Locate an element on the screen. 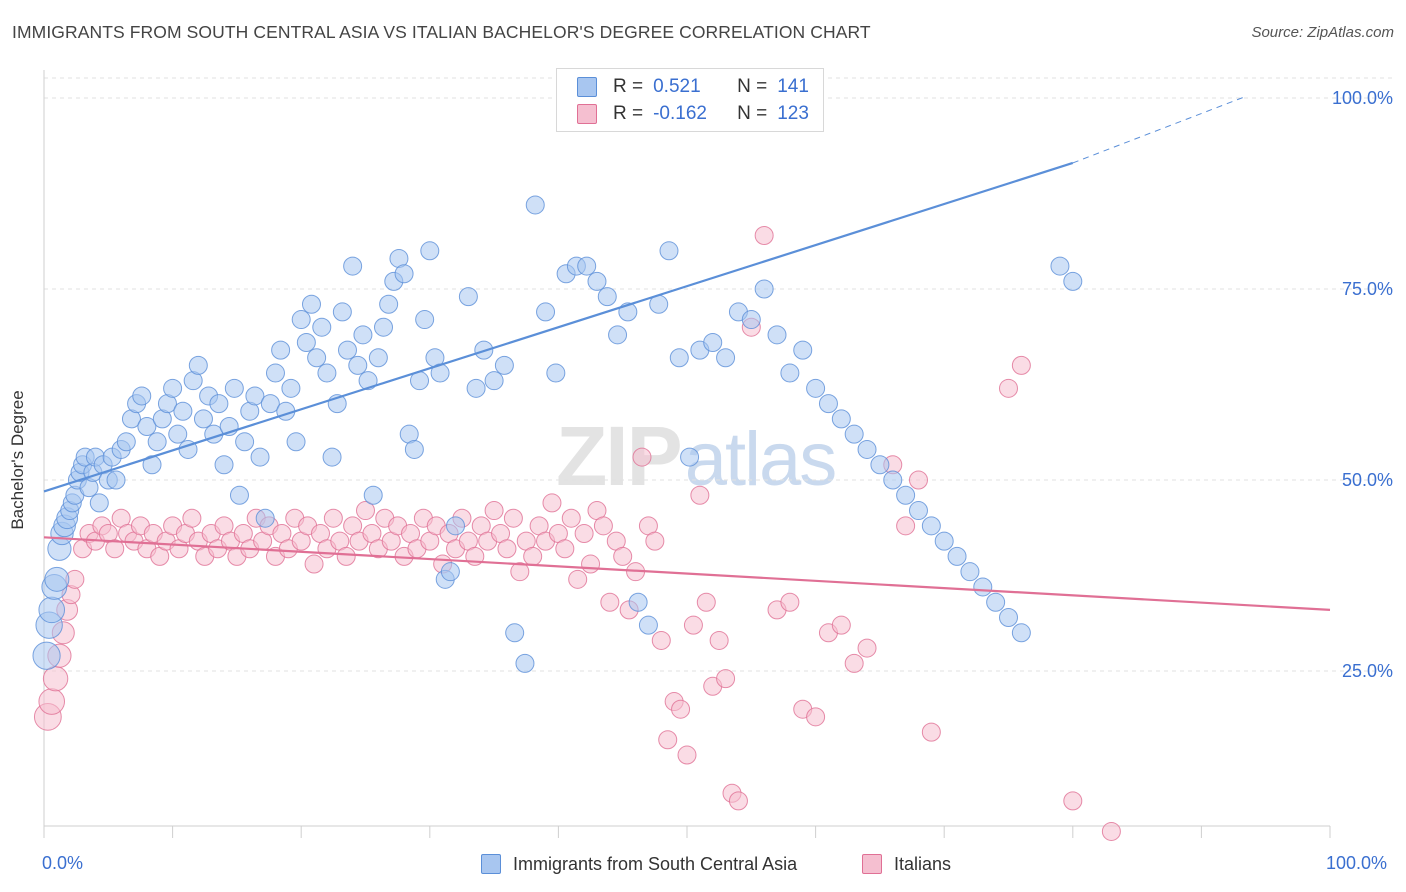 This screenshot has height=892, width=1406. legend-swatch-blue is located at coordinates (587, 87).